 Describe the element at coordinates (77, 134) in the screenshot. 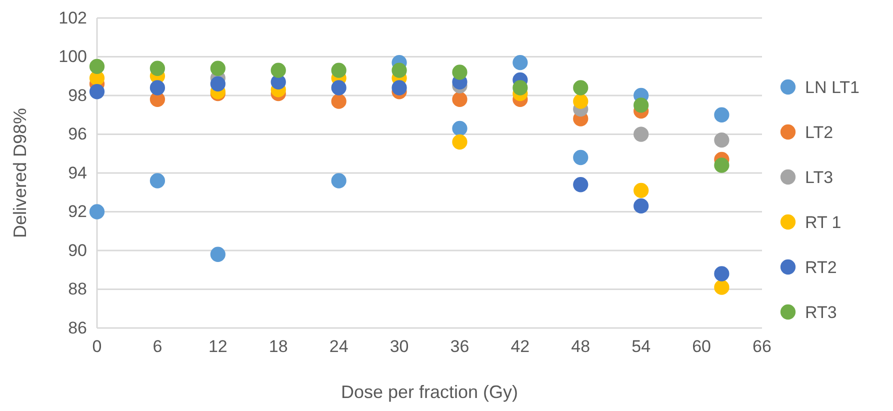

I see `y-tick-label: 96` at that location.